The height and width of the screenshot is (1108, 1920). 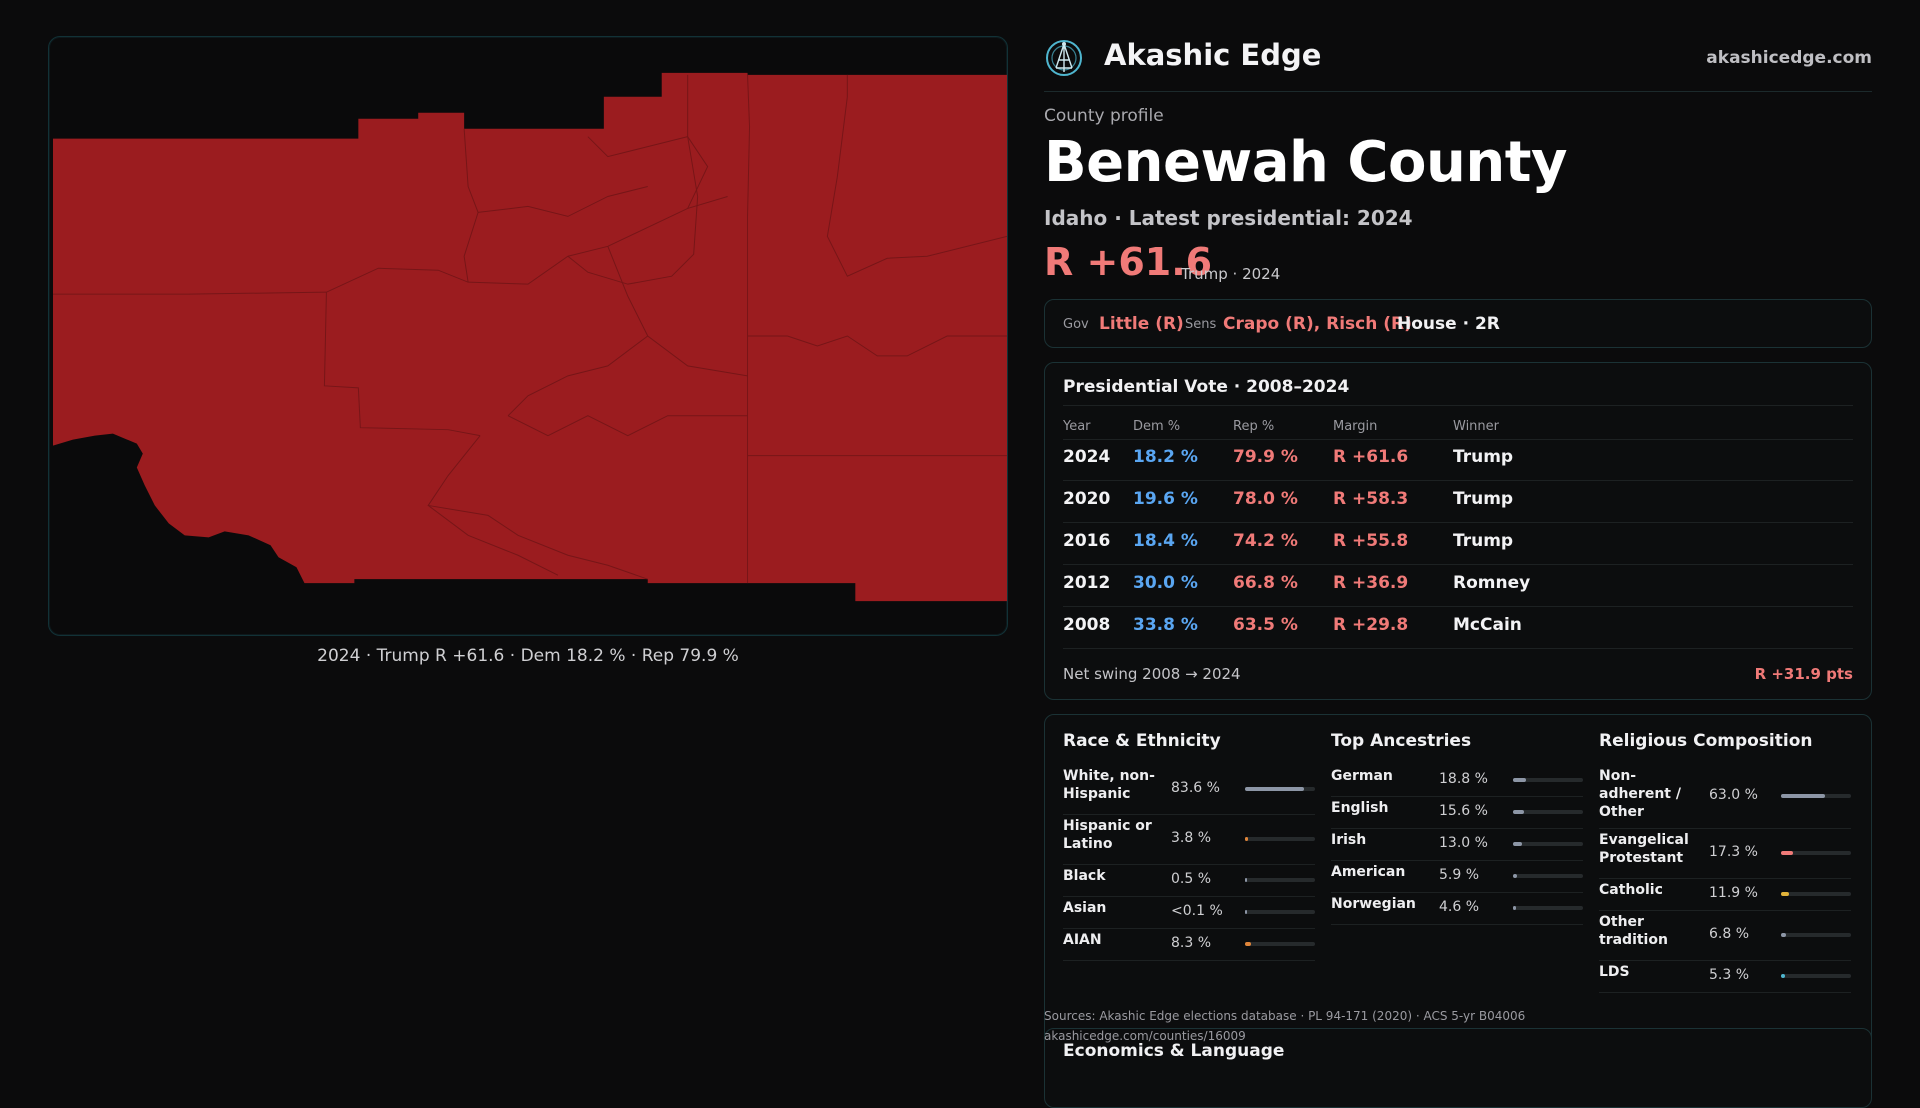 What do you see at coordinates (1733, 893) in the screenshot?
I see `religion-value: 11.9 %` at bounding box center [1733, 893].